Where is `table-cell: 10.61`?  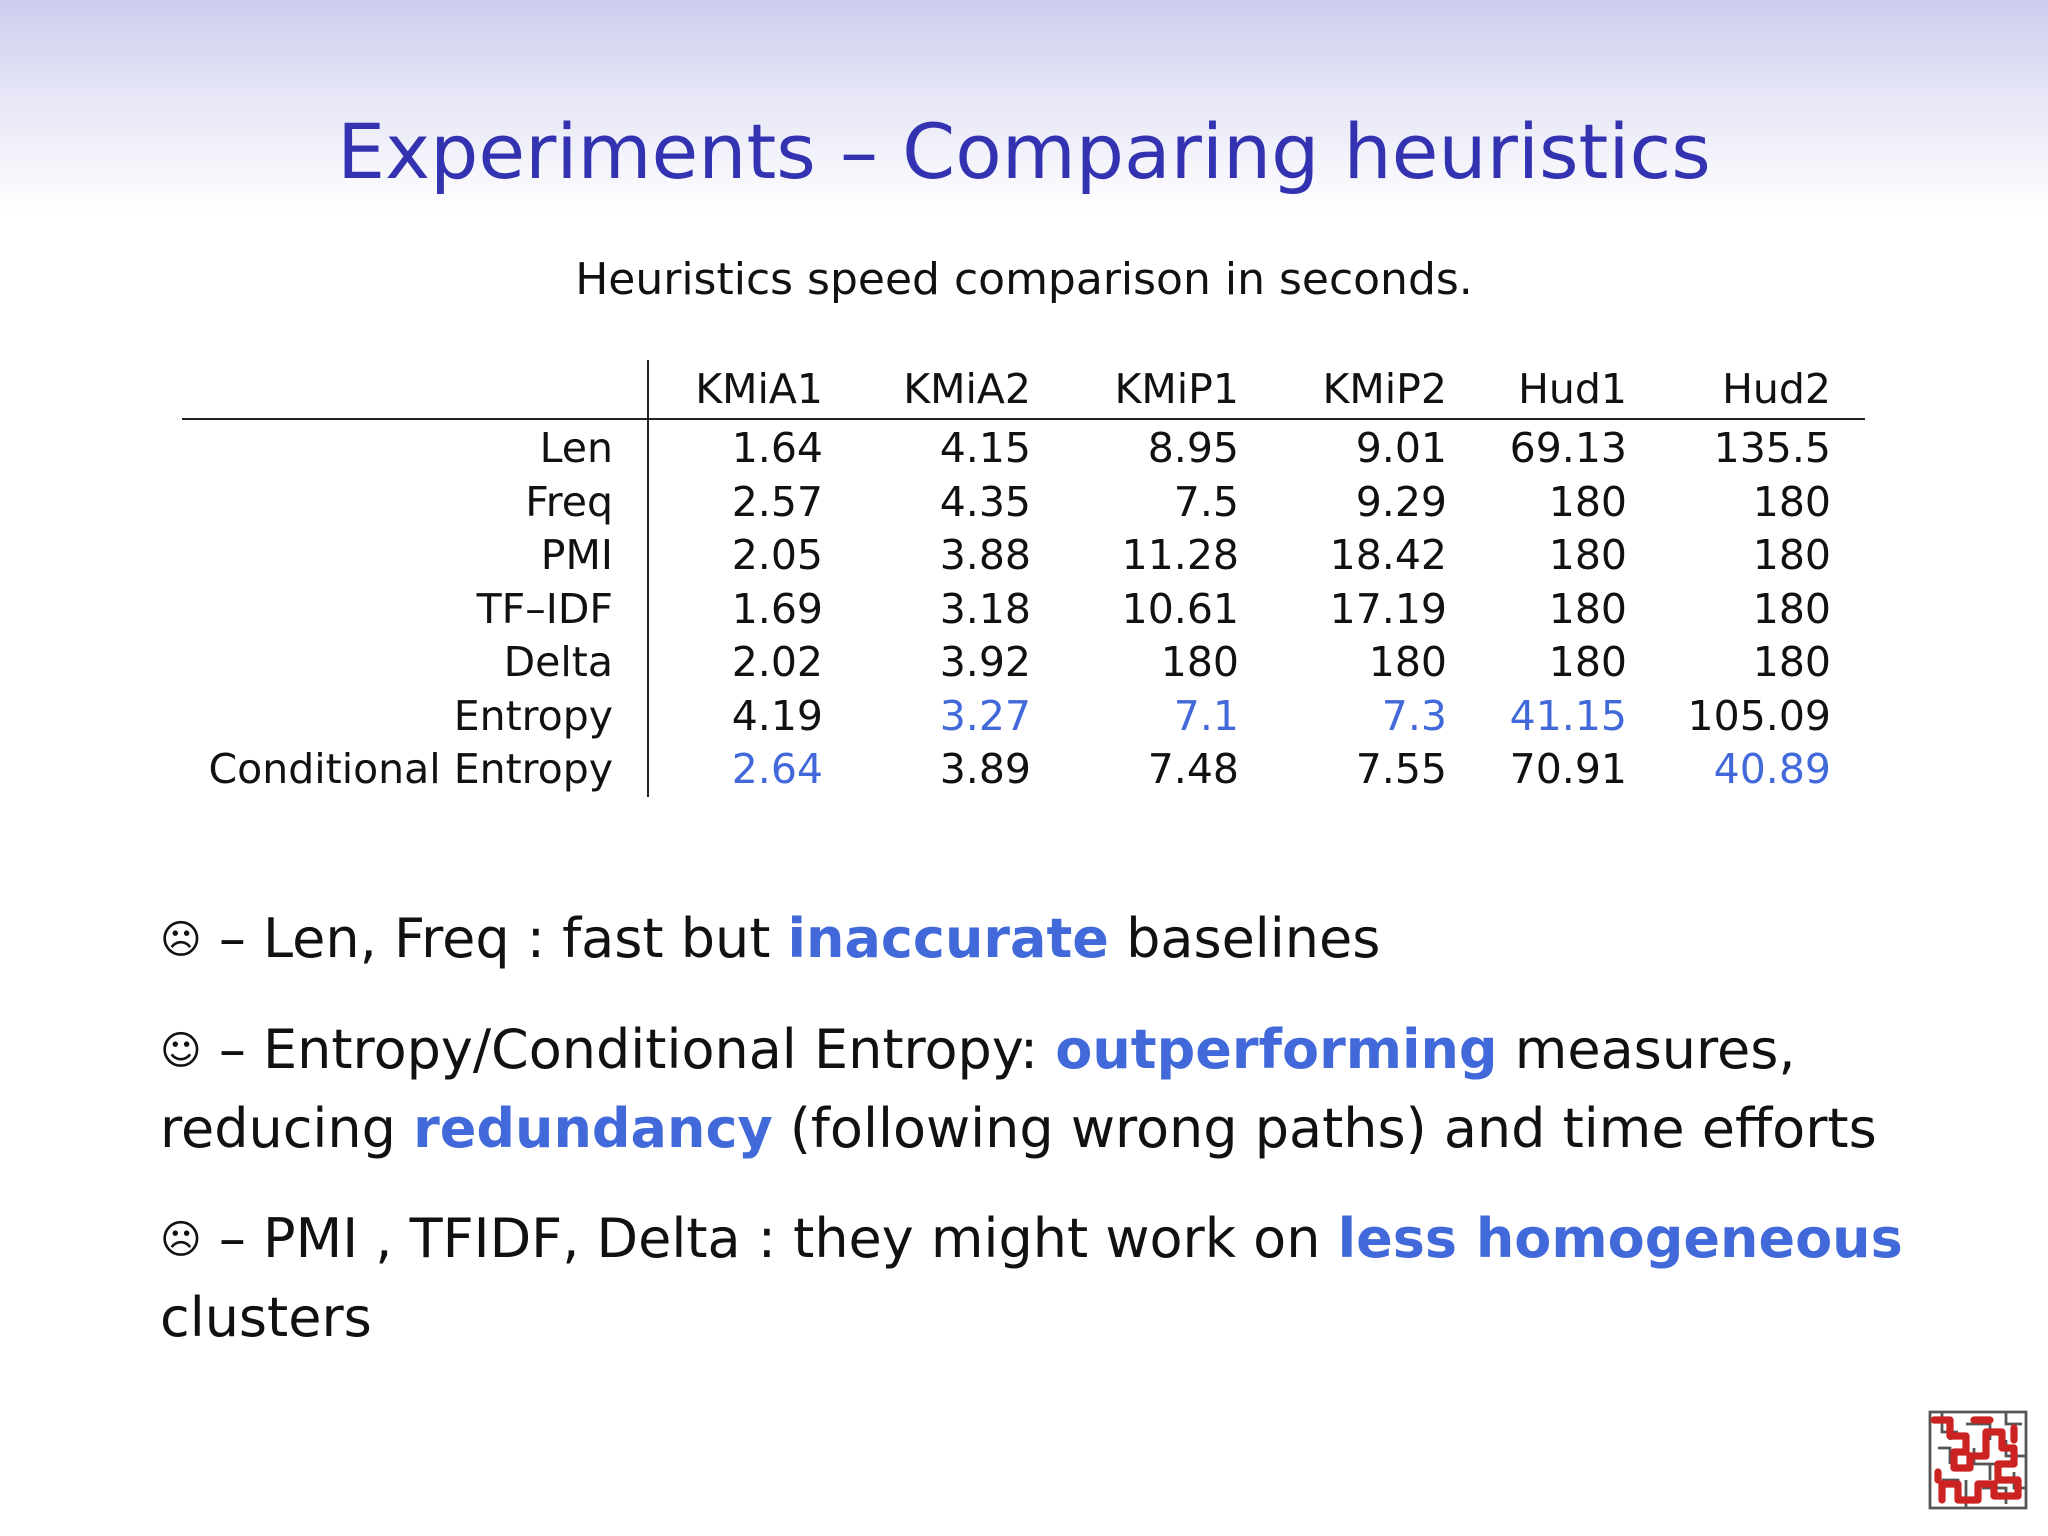
table-cell: 10.61 is located at coordinates (1180, 608).